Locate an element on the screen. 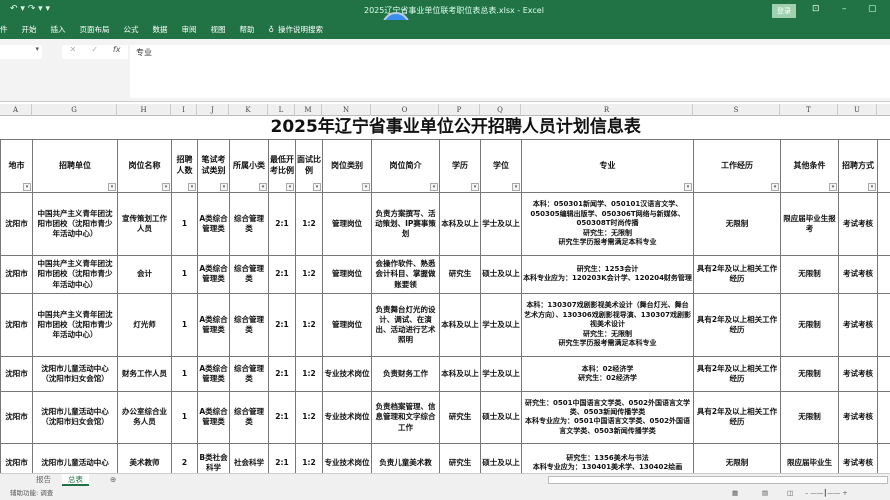 Image resolution: width=890 pixels, height=500 pixels. header-cell: 笔试考试类别 ▾ is located at coordinates (213, 165).